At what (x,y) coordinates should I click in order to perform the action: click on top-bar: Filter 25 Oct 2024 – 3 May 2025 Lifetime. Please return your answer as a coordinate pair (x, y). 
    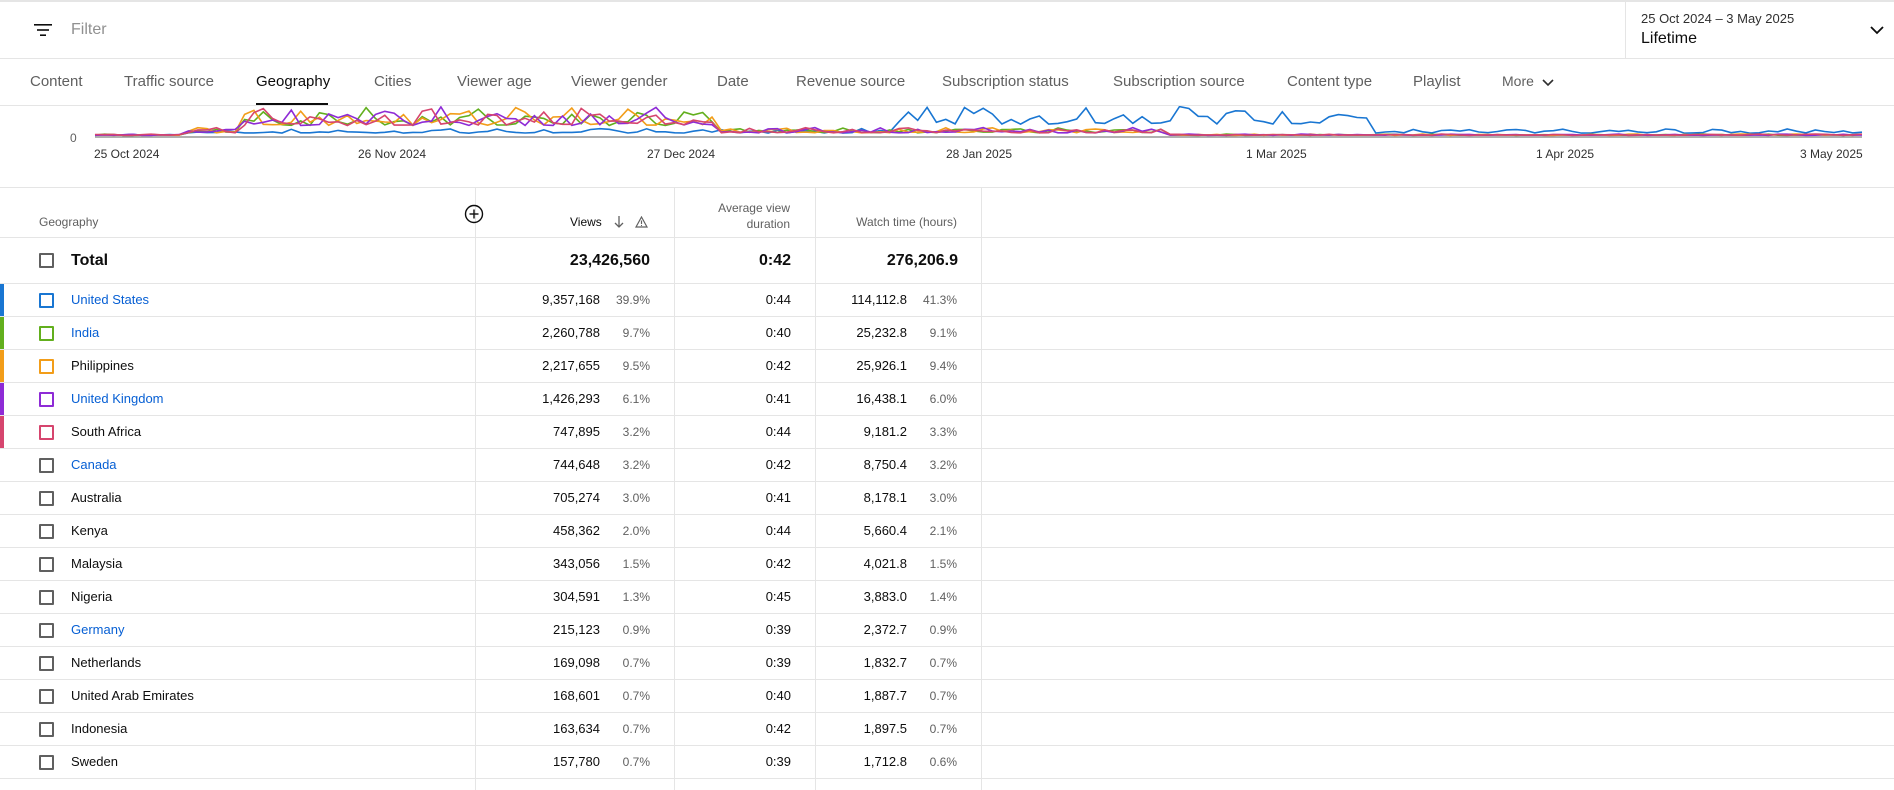
    Looking at the image, I should click on (947, 29).